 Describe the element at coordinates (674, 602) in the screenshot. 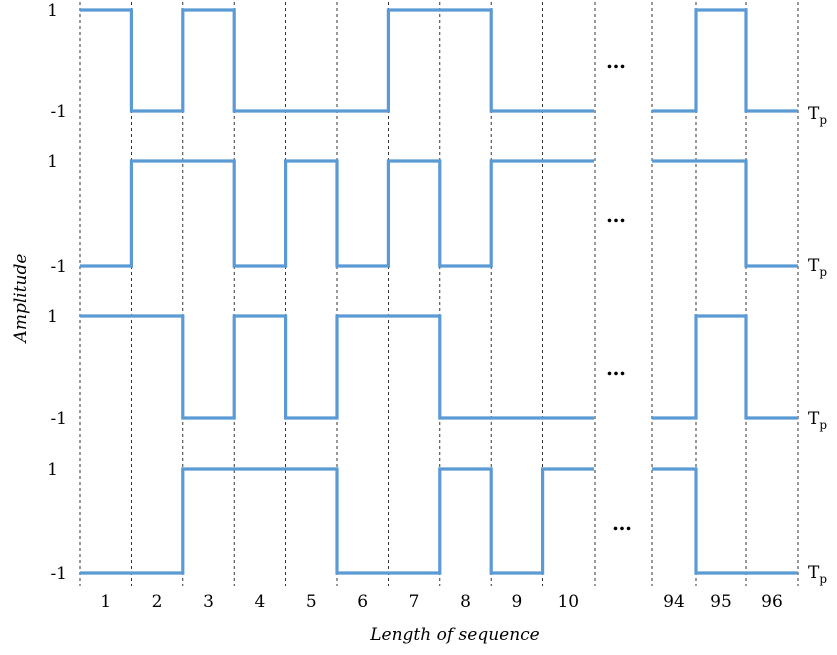

I see `x-tick-label: 94` at that location.